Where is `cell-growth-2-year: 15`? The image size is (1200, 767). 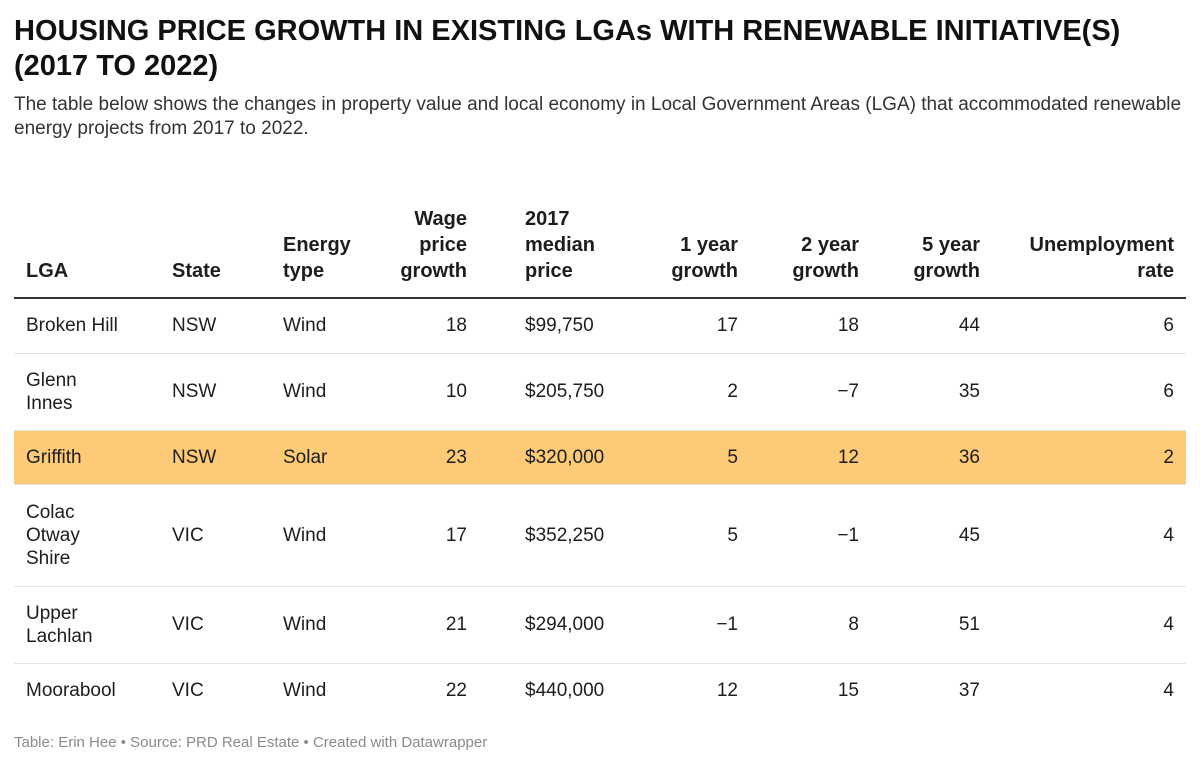
cell-growth-2-year: 15 is located at coordinates (848, 691).